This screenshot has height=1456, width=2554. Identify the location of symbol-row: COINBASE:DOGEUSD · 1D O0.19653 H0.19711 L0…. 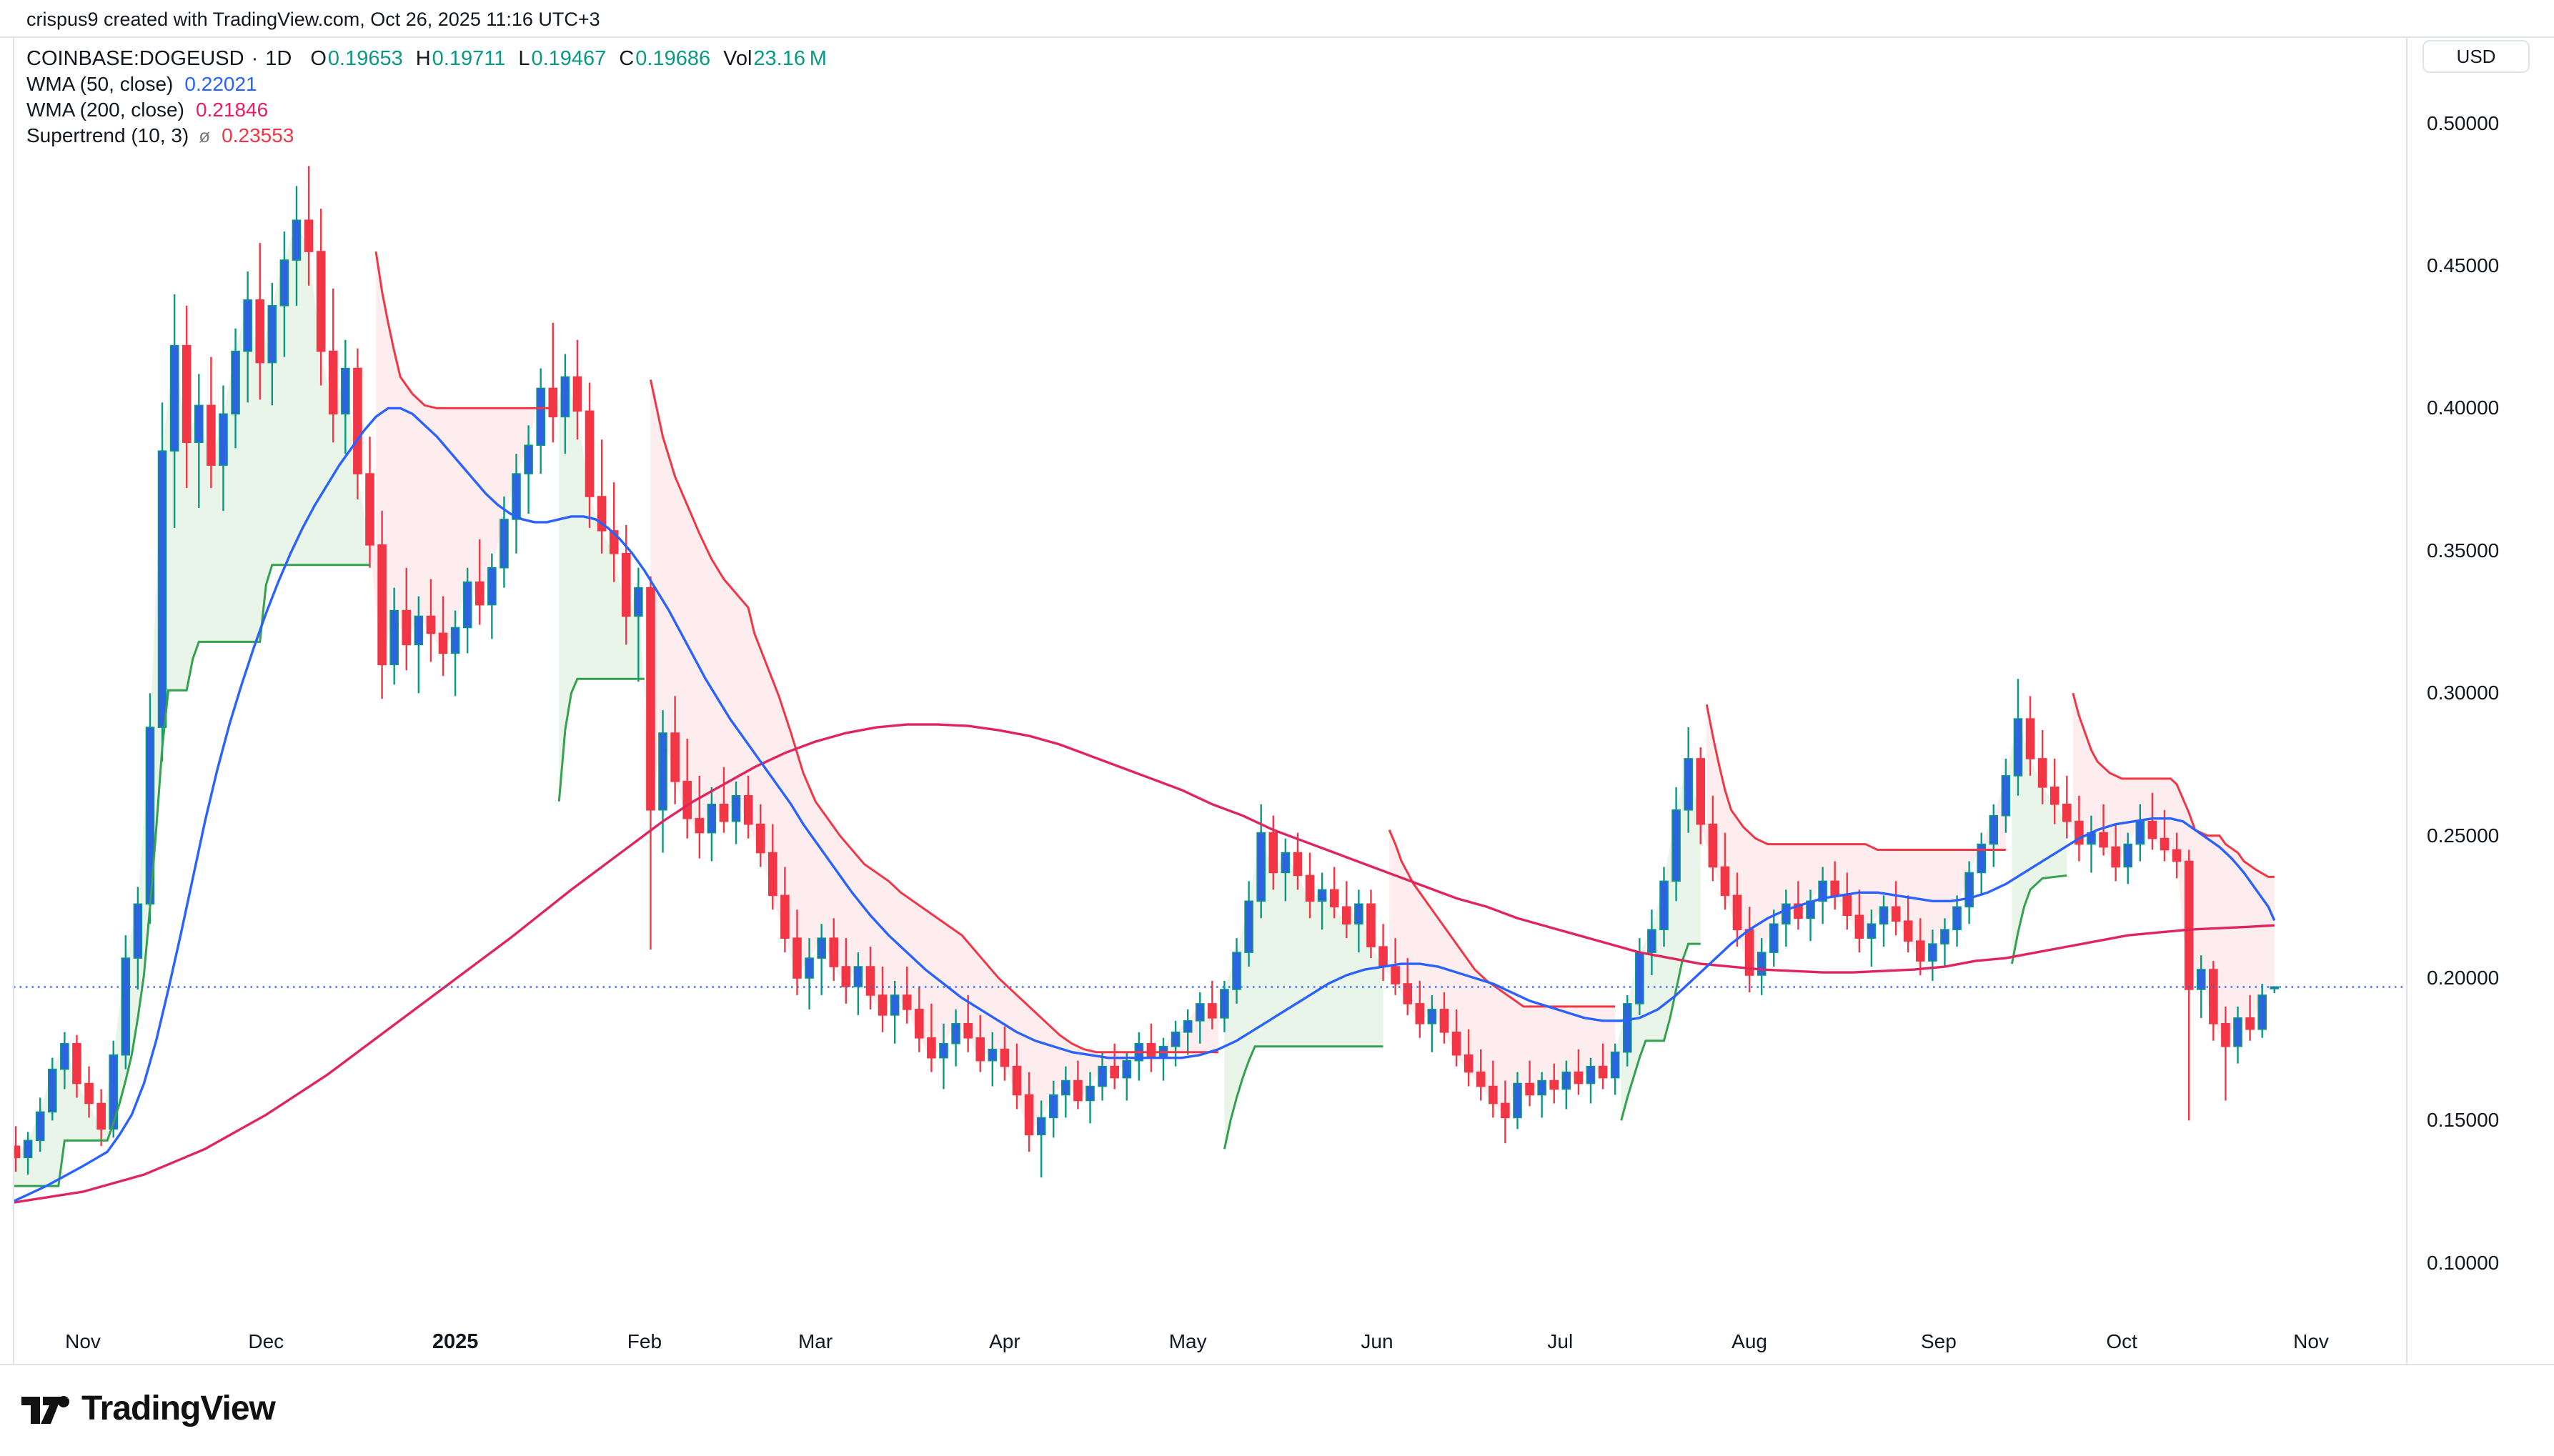
(426, 60).